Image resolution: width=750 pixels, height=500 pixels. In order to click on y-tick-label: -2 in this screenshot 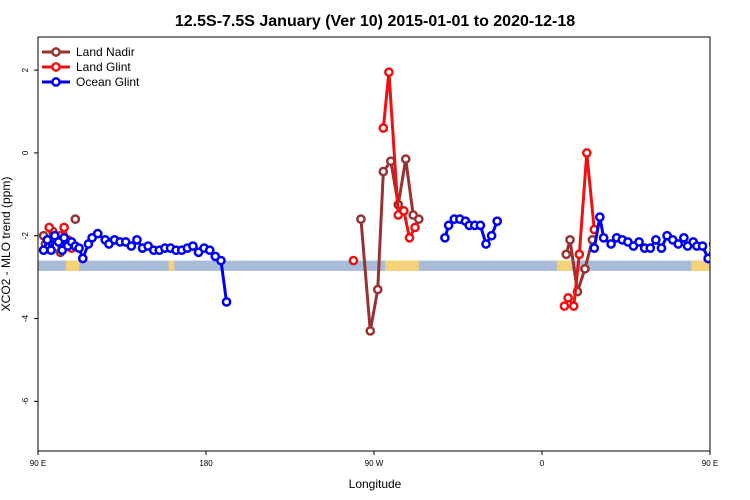, I will do `click(25, 236)`.